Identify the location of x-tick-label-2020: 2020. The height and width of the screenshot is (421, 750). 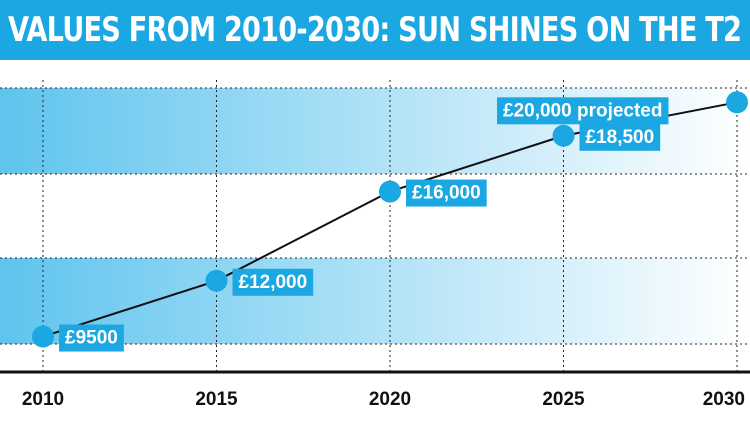
(390, 399).